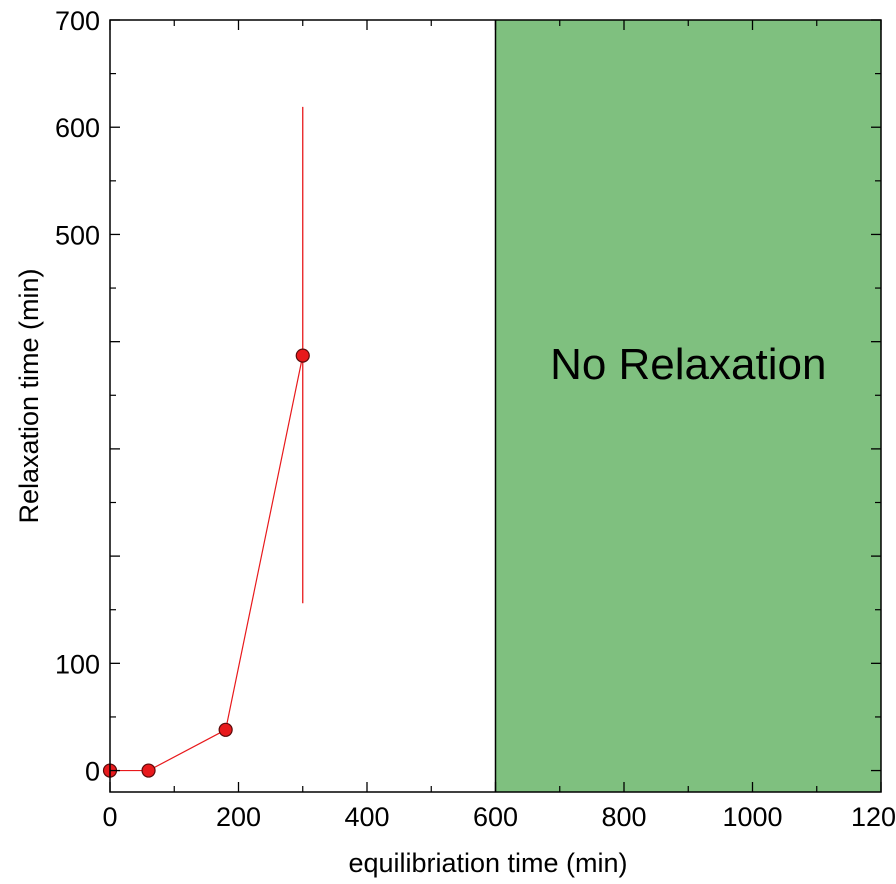  What do you see at coordinates (77, 235) in the screenshot?
I see `y-tick-label: 500` at bounding box center [77, 235].